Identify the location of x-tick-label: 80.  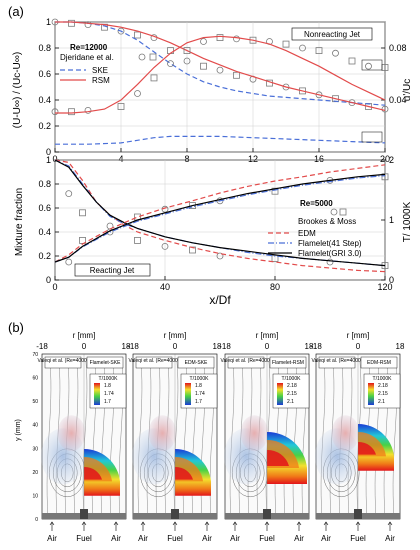
(275, 287).